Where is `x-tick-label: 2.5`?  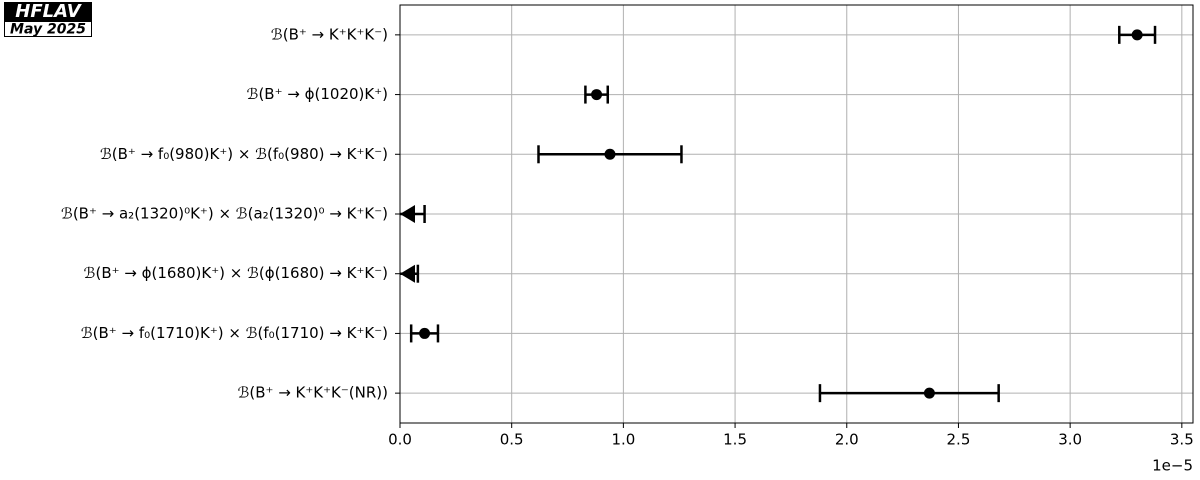
x-tick-label: 2.5 is located at coordinates (959, 440).